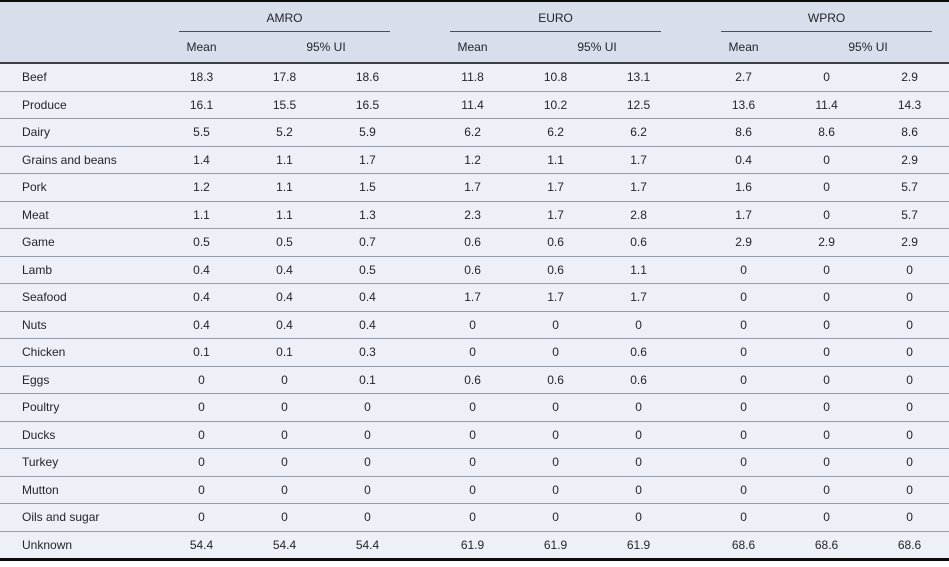 The height and width of the screenshot is (567, 949). I want to click on cell-value: 1.5, so click(368, 187).